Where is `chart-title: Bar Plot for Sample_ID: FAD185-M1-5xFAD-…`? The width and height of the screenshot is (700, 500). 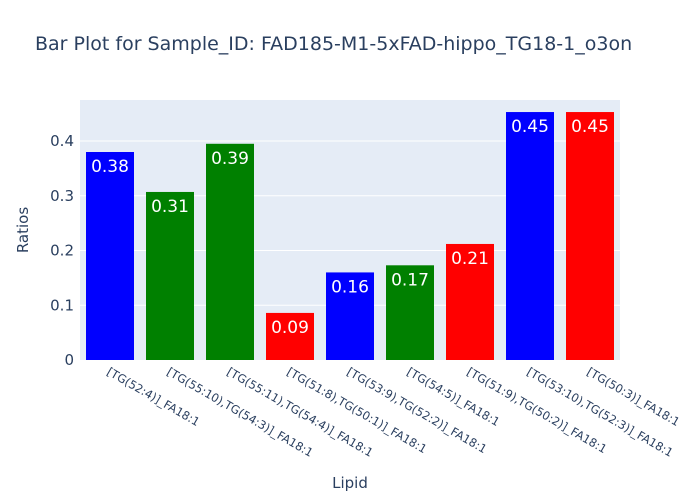 chart-title: Bar Plot for Sample_ID: FAD185-M1-5xFAD-… is located at coordinates (333, 44).